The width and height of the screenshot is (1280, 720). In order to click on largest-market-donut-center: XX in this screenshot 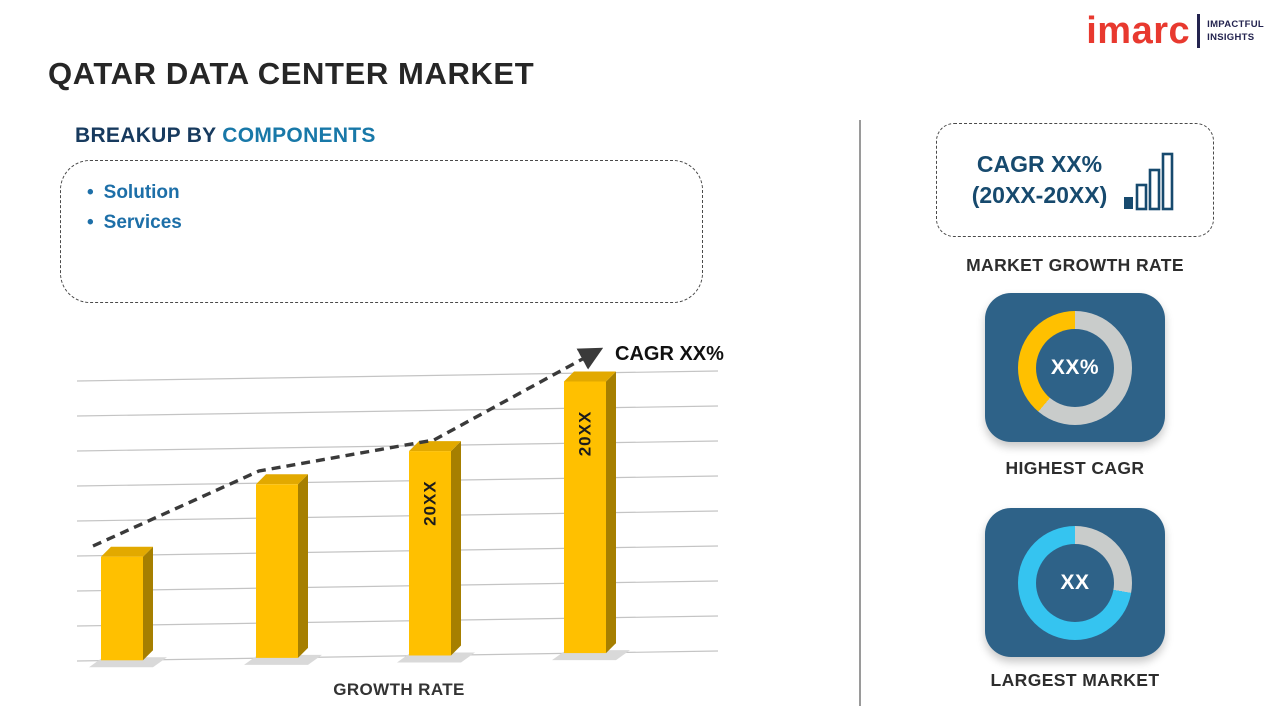, I will do `click(1075, 582)`.